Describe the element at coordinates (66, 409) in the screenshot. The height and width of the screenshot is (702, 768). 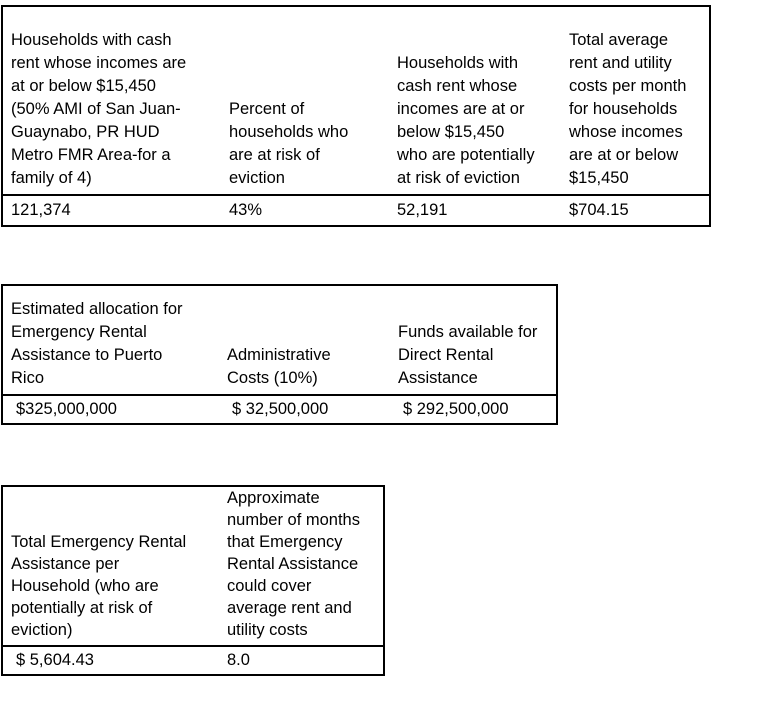
I see `value-estimated-allocation: $325,000,000` at that location.